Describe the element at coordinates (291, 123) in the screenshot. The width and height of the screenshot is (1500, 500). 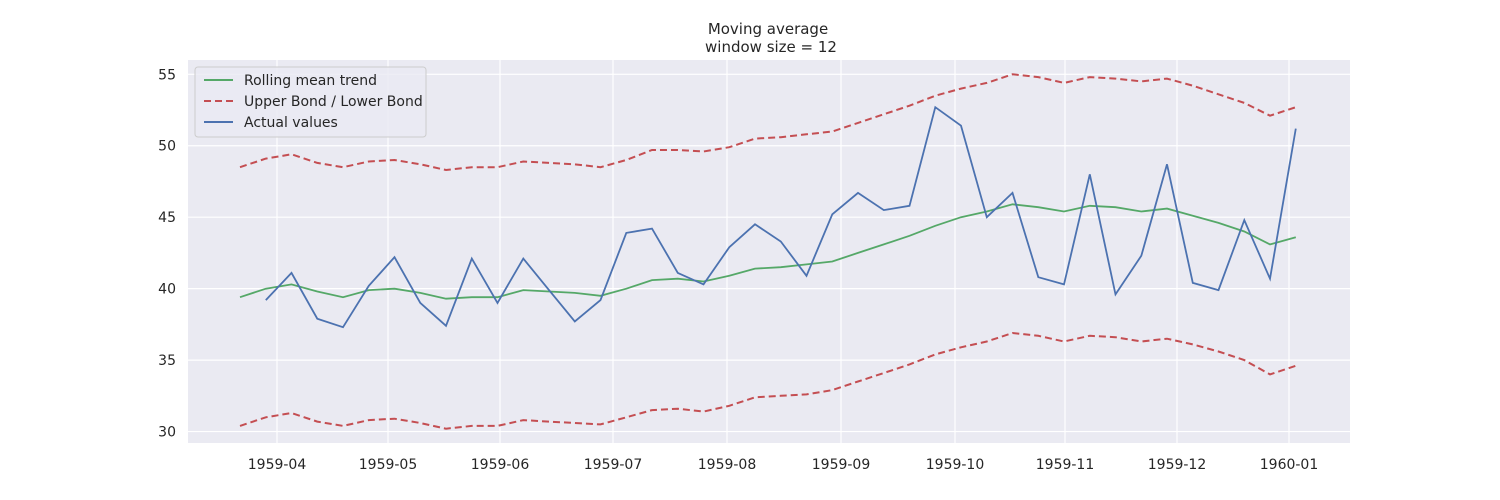
I see `legend-label-actual: Actual values` at that location.